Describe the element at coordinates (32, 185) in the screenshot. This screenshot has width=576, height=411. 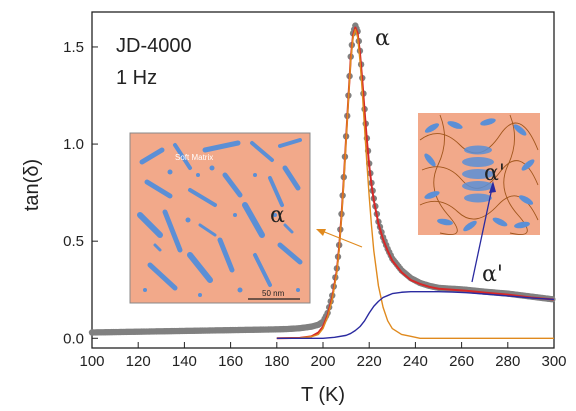
I see `y-axis-title: tan(δ)` at that location.